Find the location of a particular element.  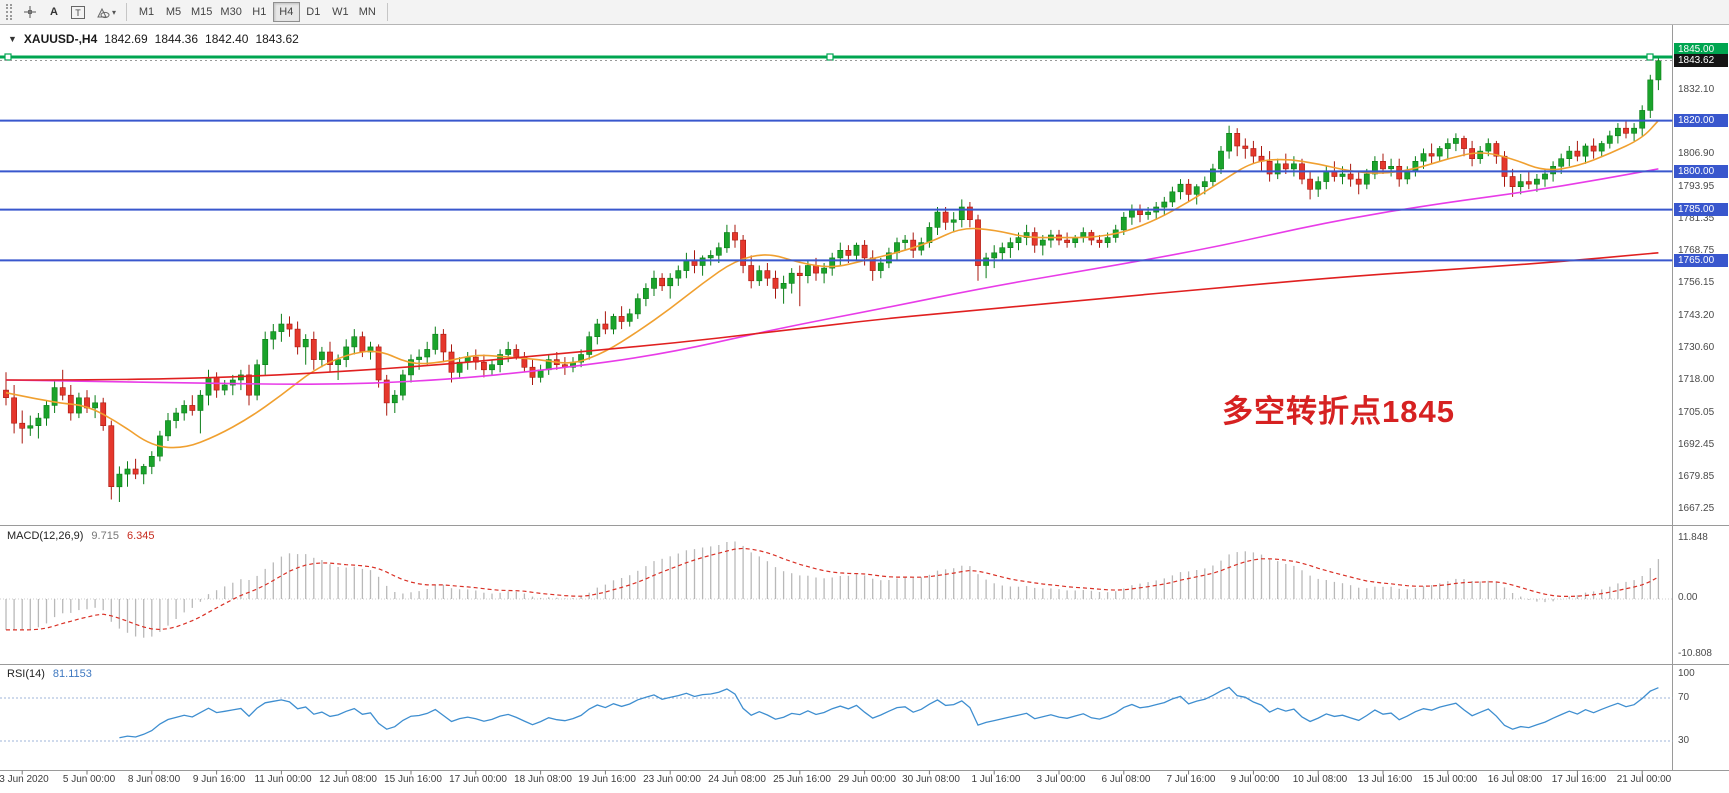

timeframe-w1-button: W1 is located at coordinates (340, 12).